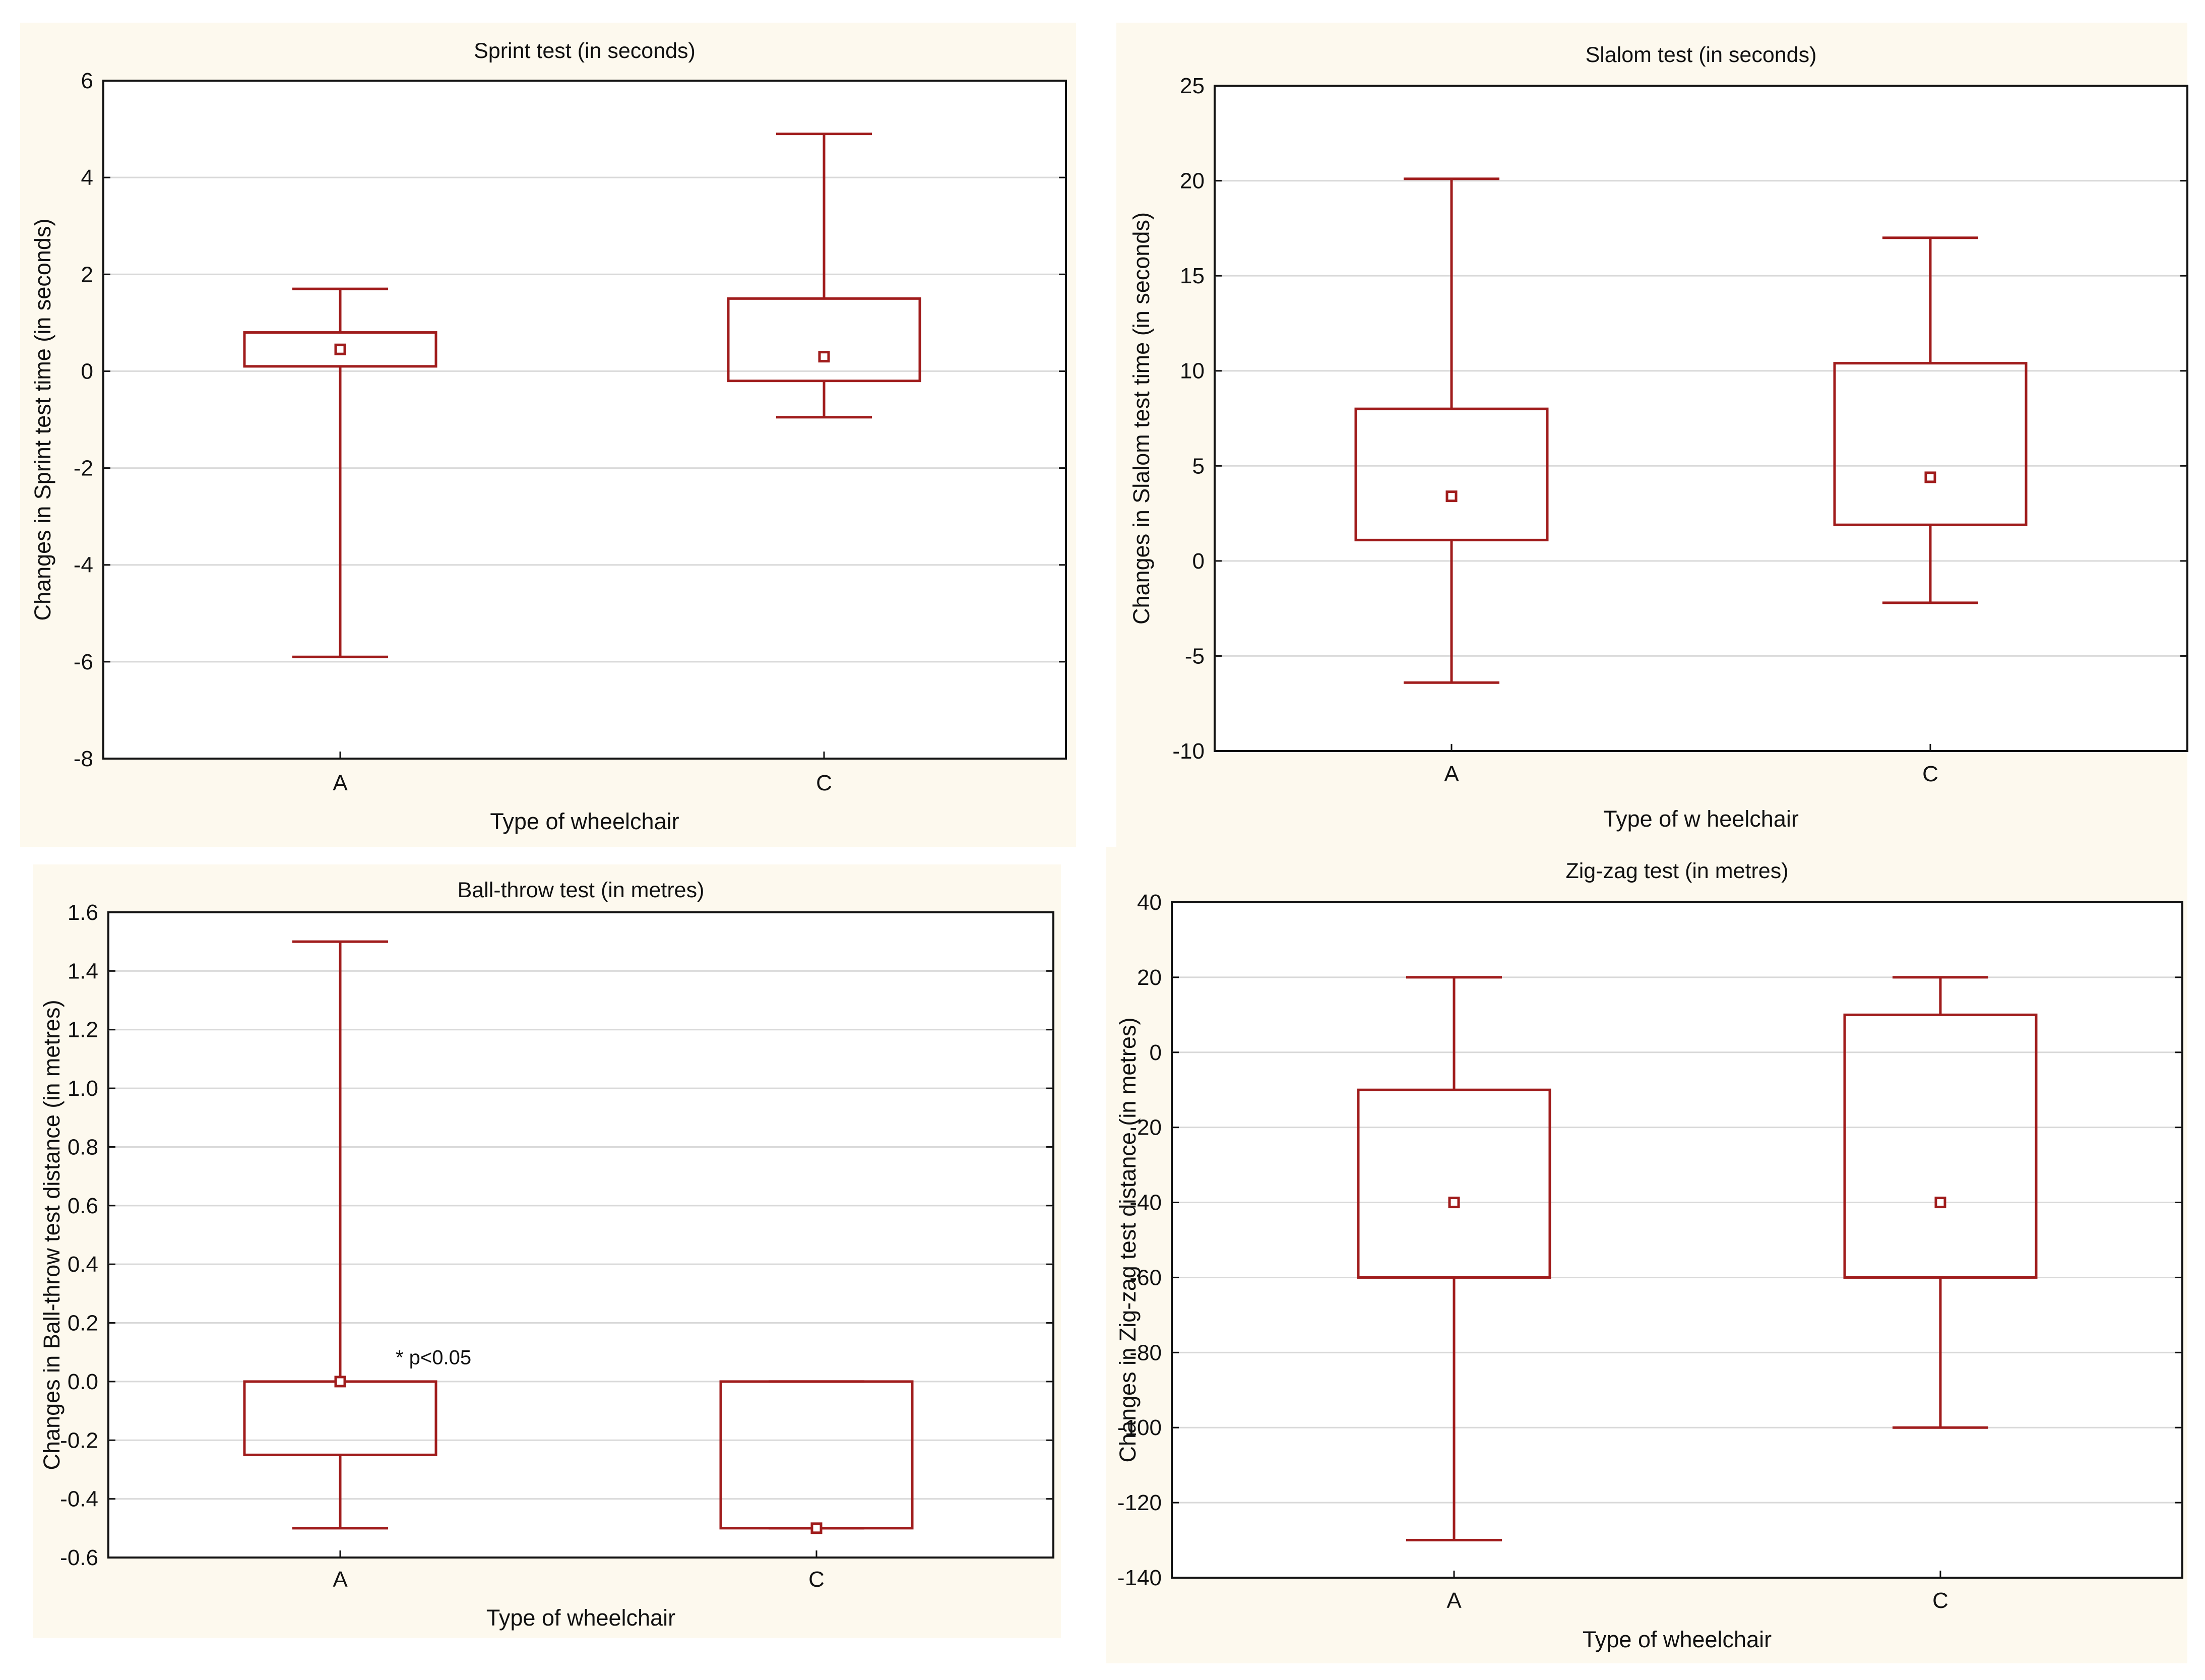  What do you see at coordinates (83, 1323) in the screenshot?
I see `y-tick-label: 0.2` at bounding box center [83, 1323].